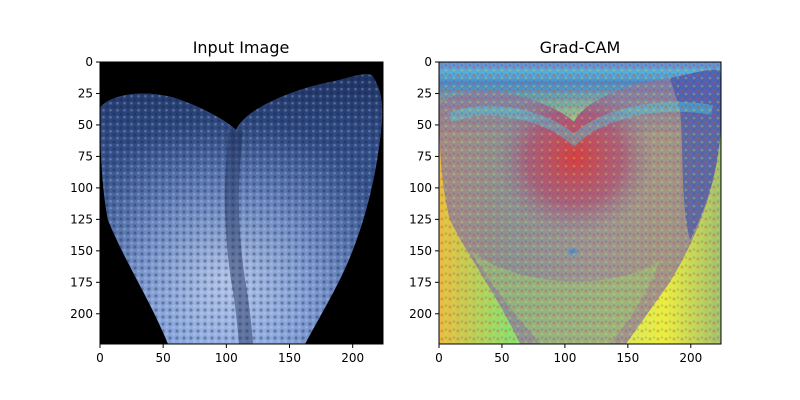 This screenshot has width=800, height=400. I want to click on chart-title: Grad-CAM, so click(580, 47).